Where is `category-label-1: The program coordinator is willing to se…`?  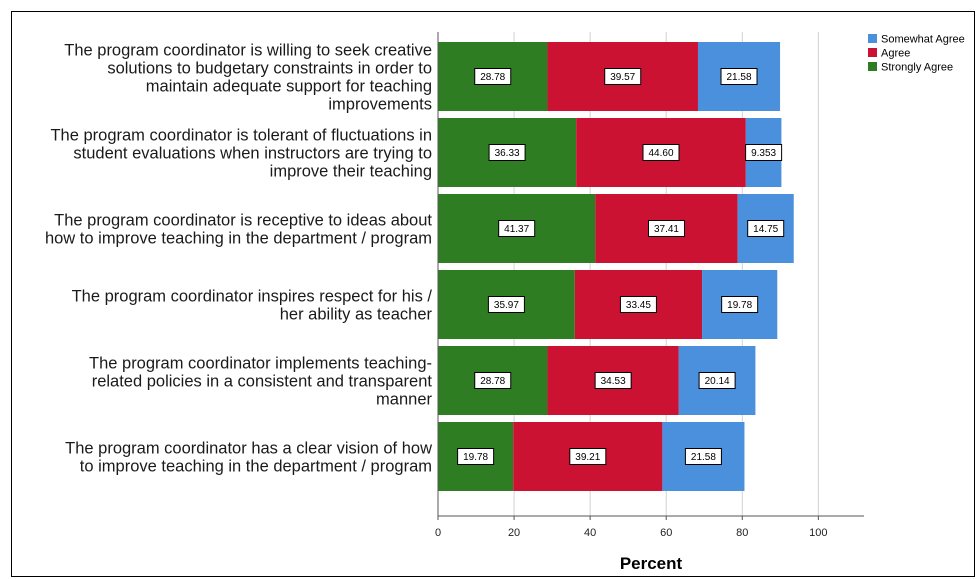 category-label-1: The program coordinator is willing to se… is located at coordinates (248, 78).